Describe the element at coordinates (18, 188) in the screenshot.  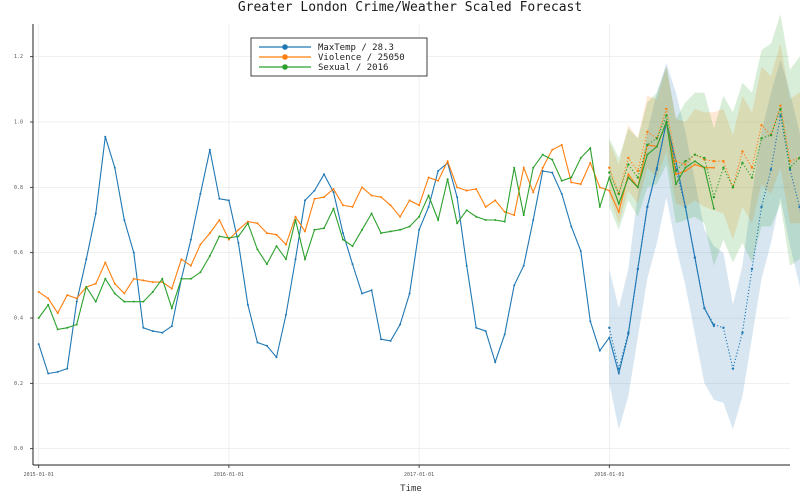
I see `y-tick-label: 0.8` at that location.